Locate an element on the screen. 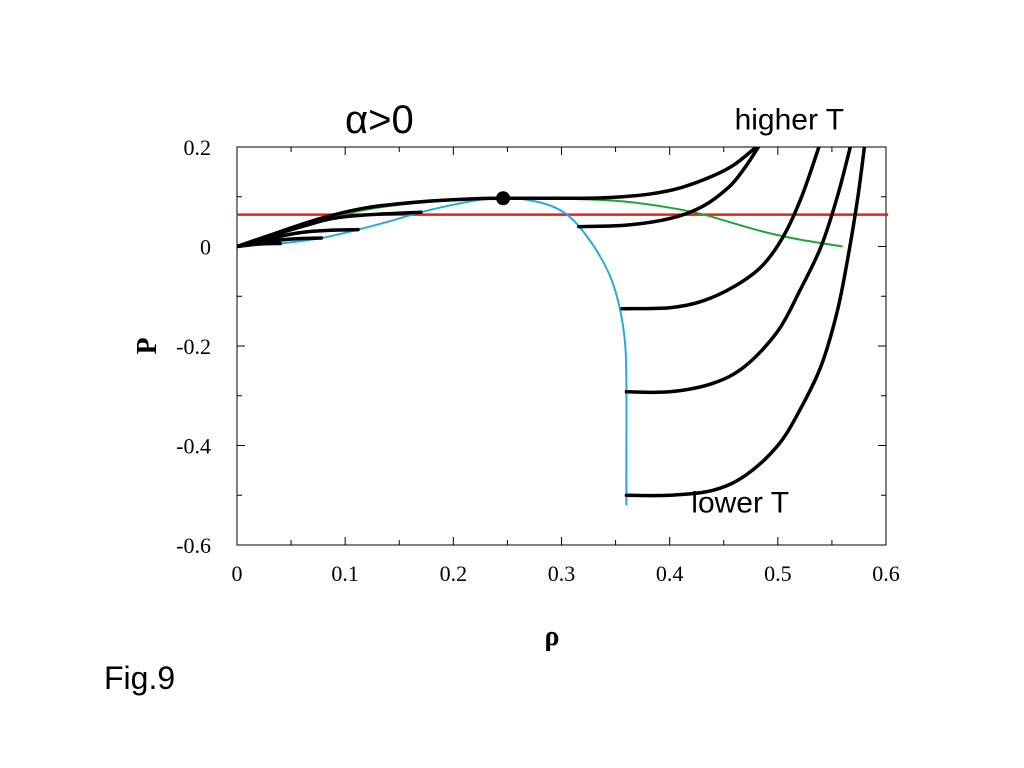 The image size is (1024, 768). x-tick-label: 0.1 is located at coordinates (345, 573).